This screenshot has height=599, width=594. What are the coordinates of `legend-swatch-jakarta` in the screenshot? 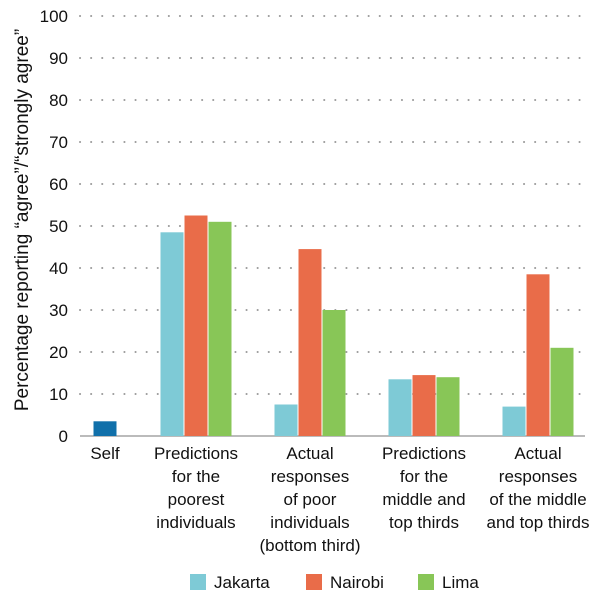 It's located at (198, 582).